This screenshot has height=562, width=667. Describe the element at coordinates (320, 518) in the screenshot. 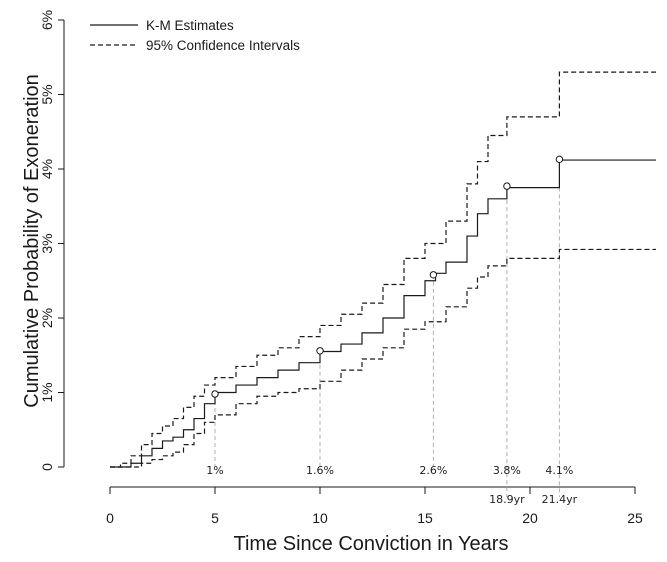

I see `x-tick-label: 10` at that location.